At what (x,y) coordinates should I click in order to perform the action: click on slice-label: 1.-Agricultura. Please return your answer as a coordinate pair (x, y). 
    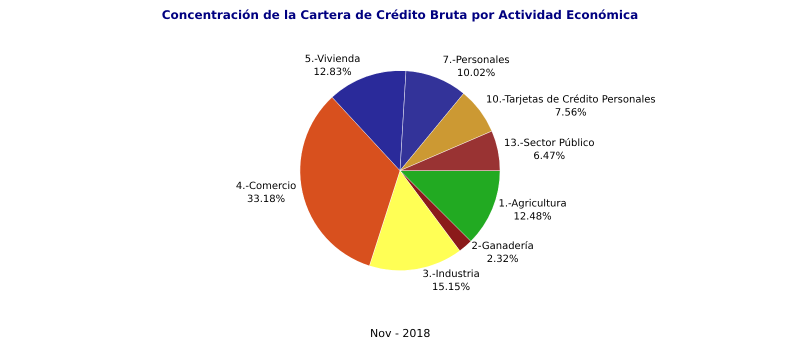
    Looking at the image, I should click on (532, 204).